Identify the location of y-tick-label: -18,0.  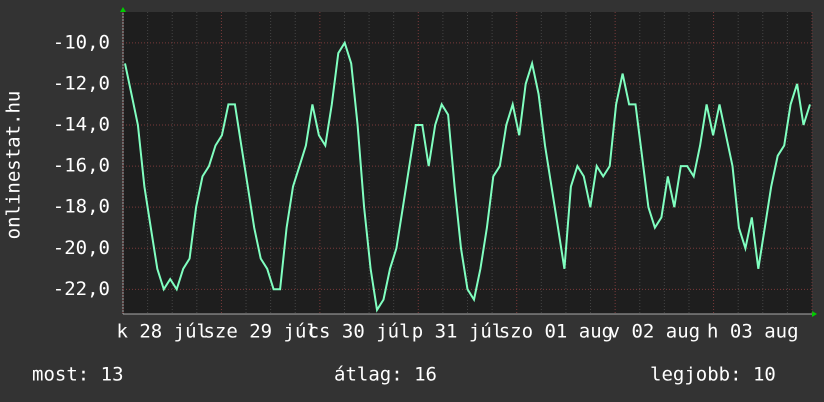
(81, 207).